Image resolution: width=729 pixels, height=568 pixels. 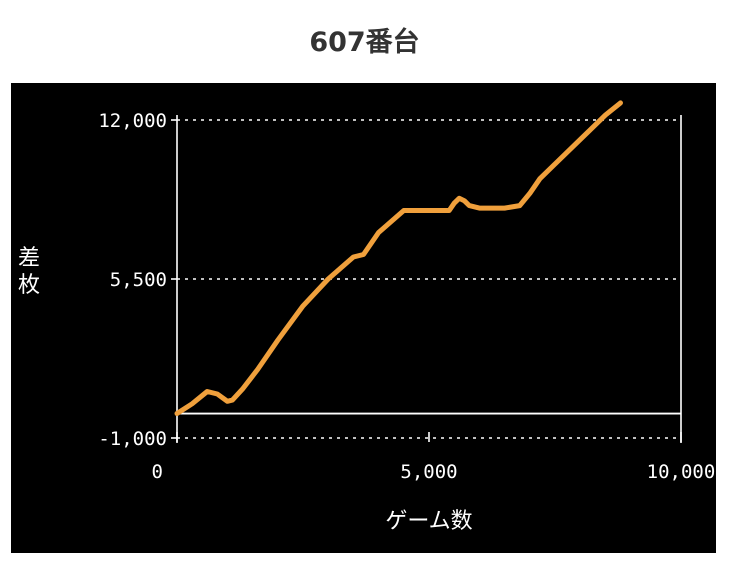 What do you see at coordinates (428, 521) in the screenshot?
I see `x-axis-label: ゲーム数` at bounding box center [428, 521].